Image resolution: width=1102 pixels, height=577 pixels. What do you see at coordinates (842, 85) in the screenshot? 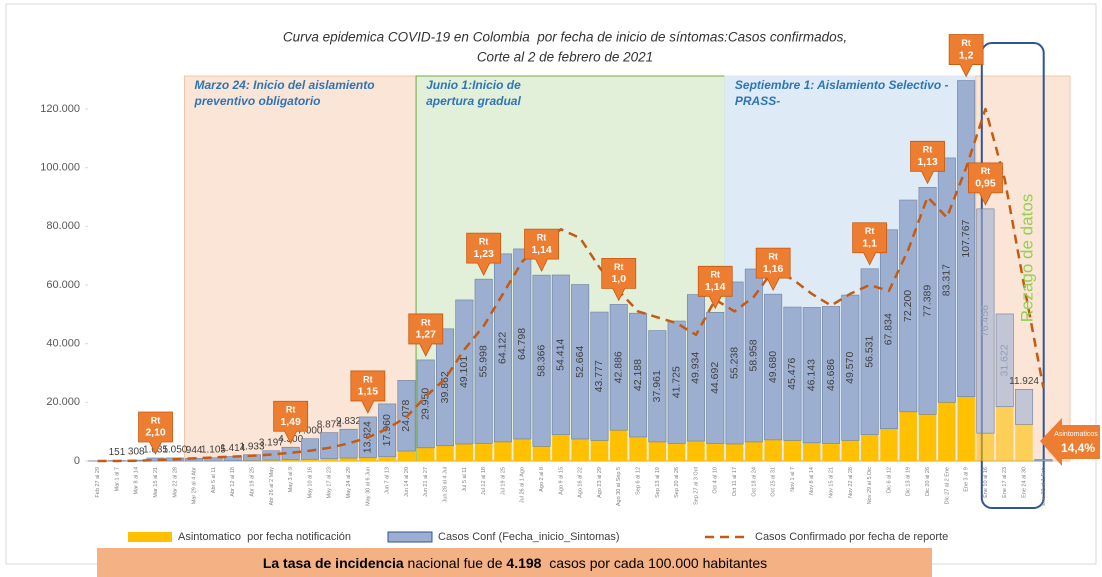
I see `region-annotation: Septiembre 1: Aislamiento Selectivo -` at bounding box center [842, 85].